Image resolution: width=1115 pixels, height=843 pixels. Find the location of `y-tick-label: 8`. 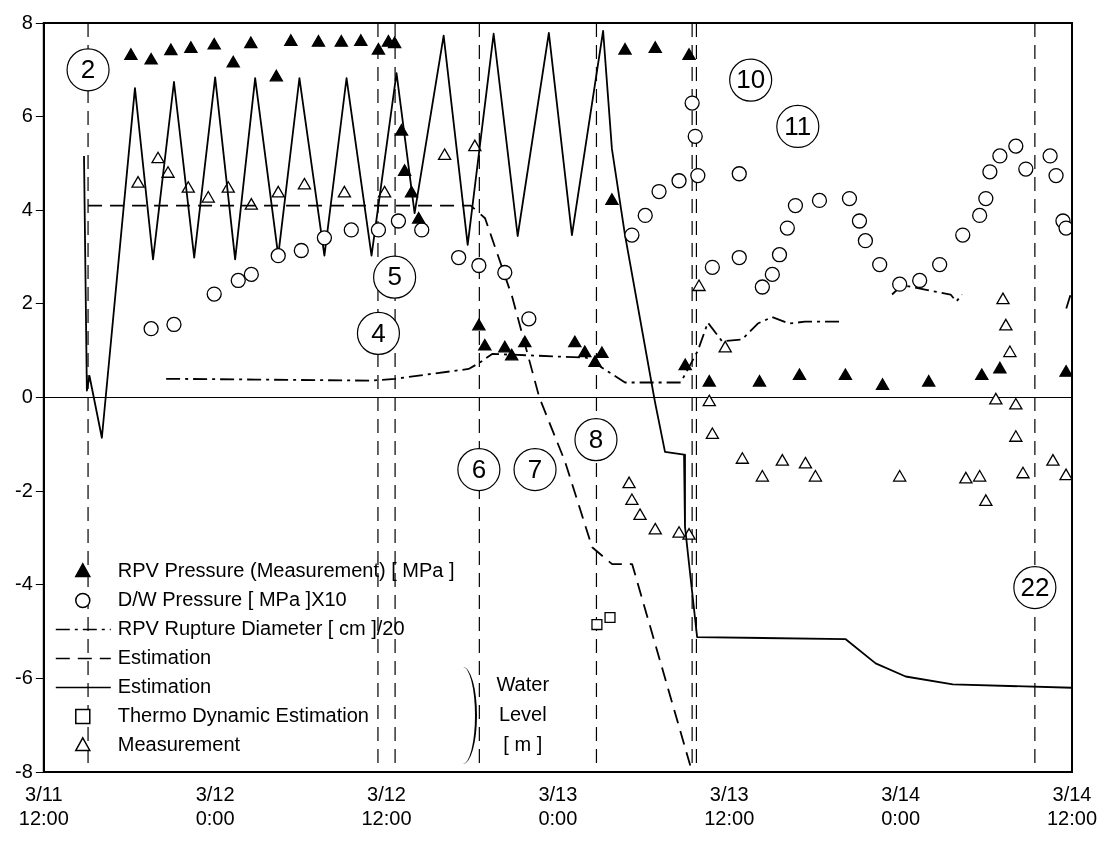

y-tick-label: 8 is located at coordinates (27, 21).